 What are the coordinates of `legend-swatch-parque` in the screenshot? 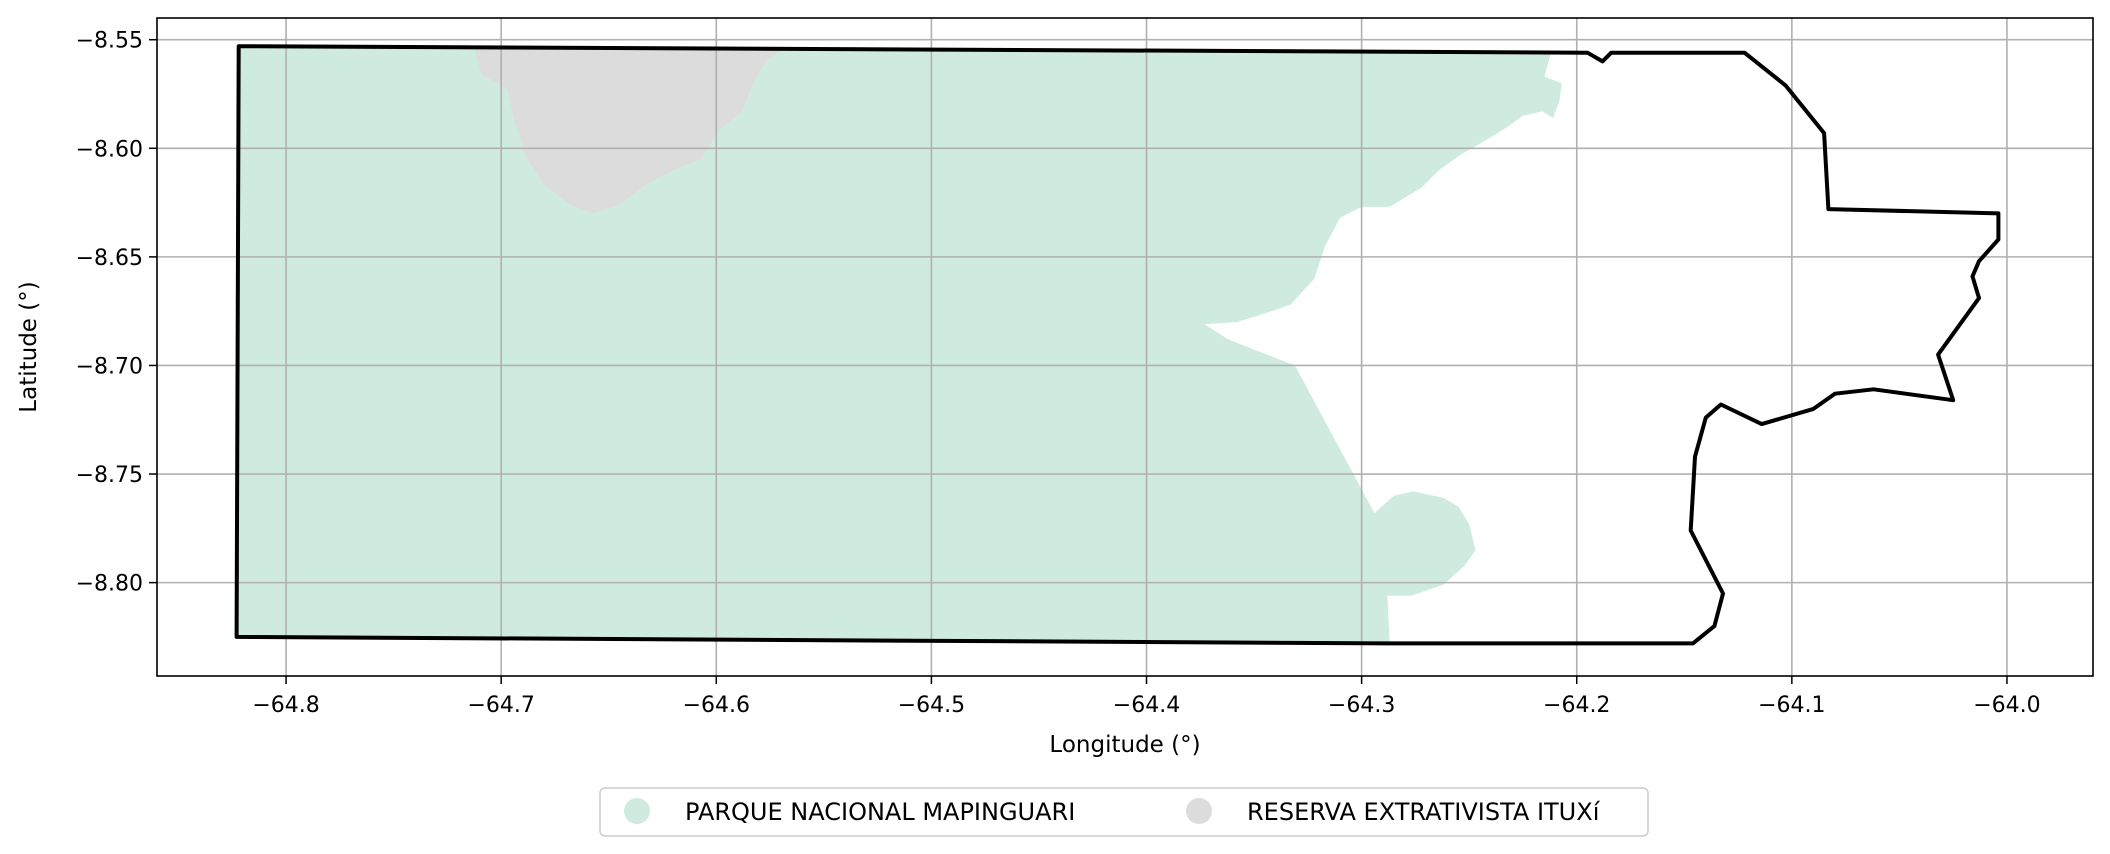 It's located at (637, 811).